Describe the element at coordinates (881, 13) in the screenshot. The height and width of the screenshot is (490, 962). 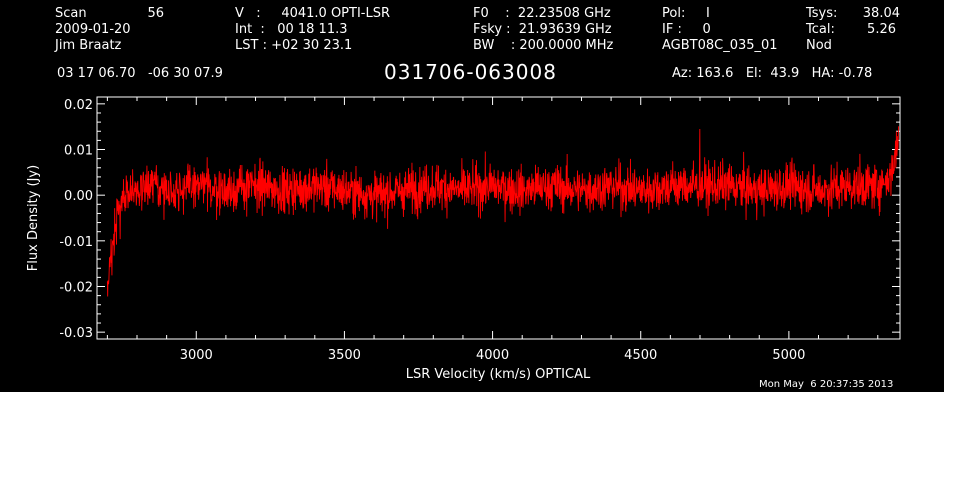
I see `tsys-value: 38.04` at that location.